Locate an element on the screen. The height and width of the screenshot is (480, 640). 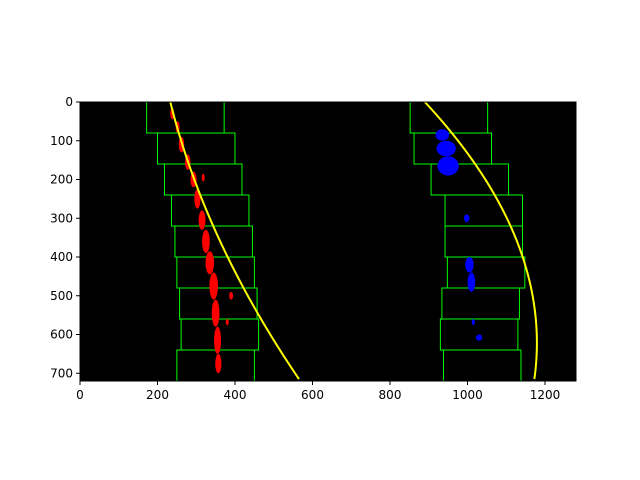
x-tick-label: 1200 is located at coordinates (545, 395).